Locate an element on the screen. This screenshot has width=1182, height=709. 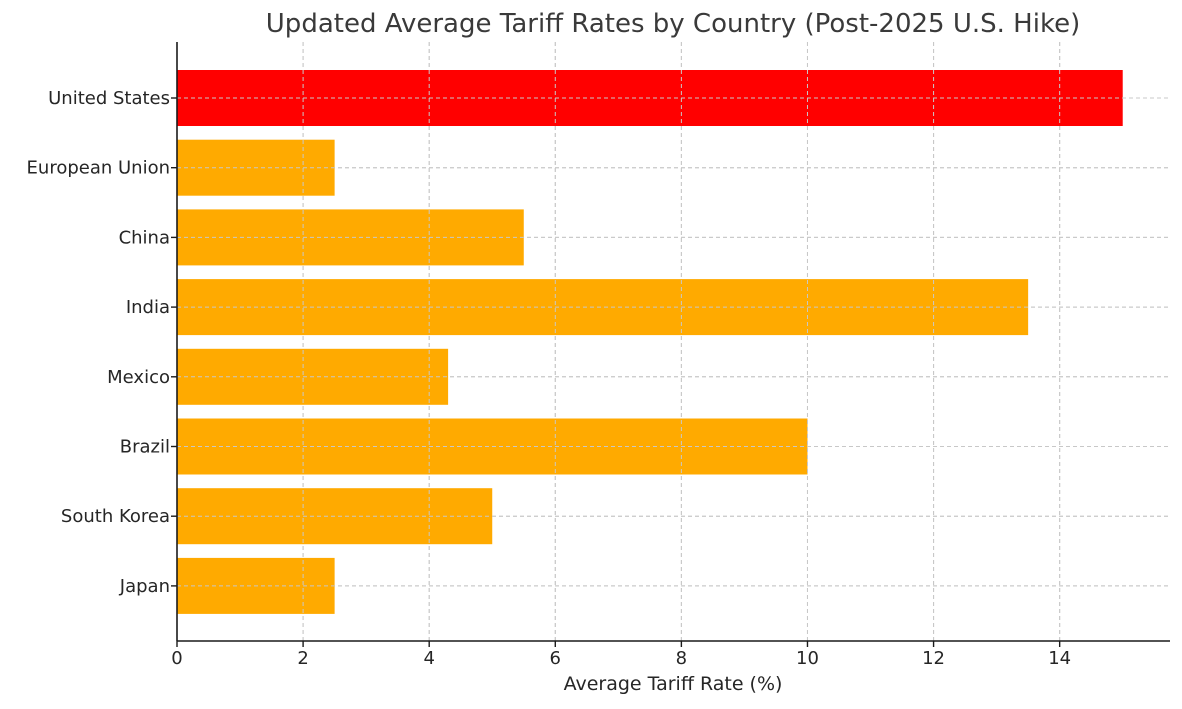
x-tick-label: 12 is located at coordinates (933, 658).